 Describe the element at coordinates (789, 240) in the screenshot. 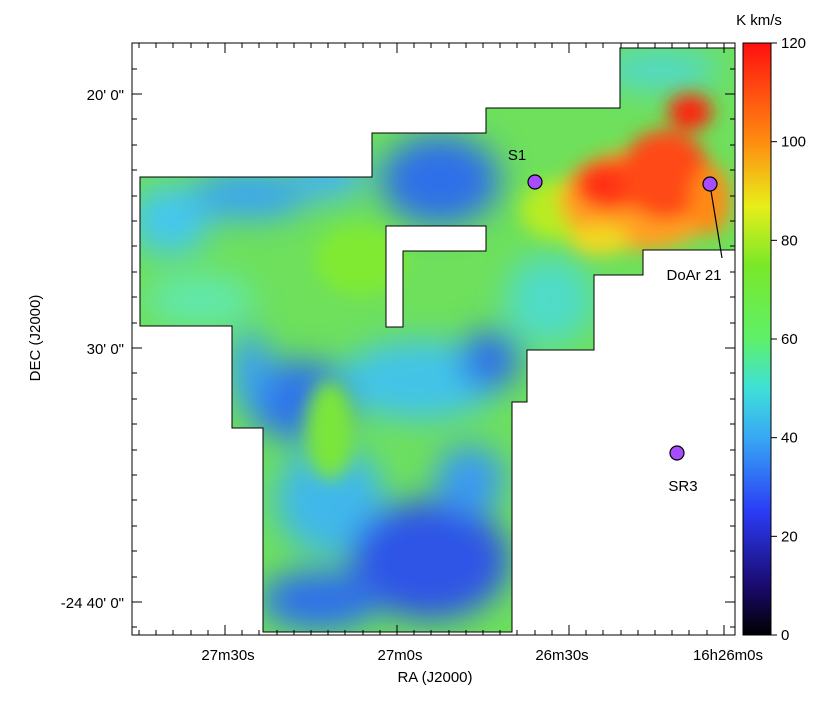

I see `colorbar-tick-label: 80` at that location.